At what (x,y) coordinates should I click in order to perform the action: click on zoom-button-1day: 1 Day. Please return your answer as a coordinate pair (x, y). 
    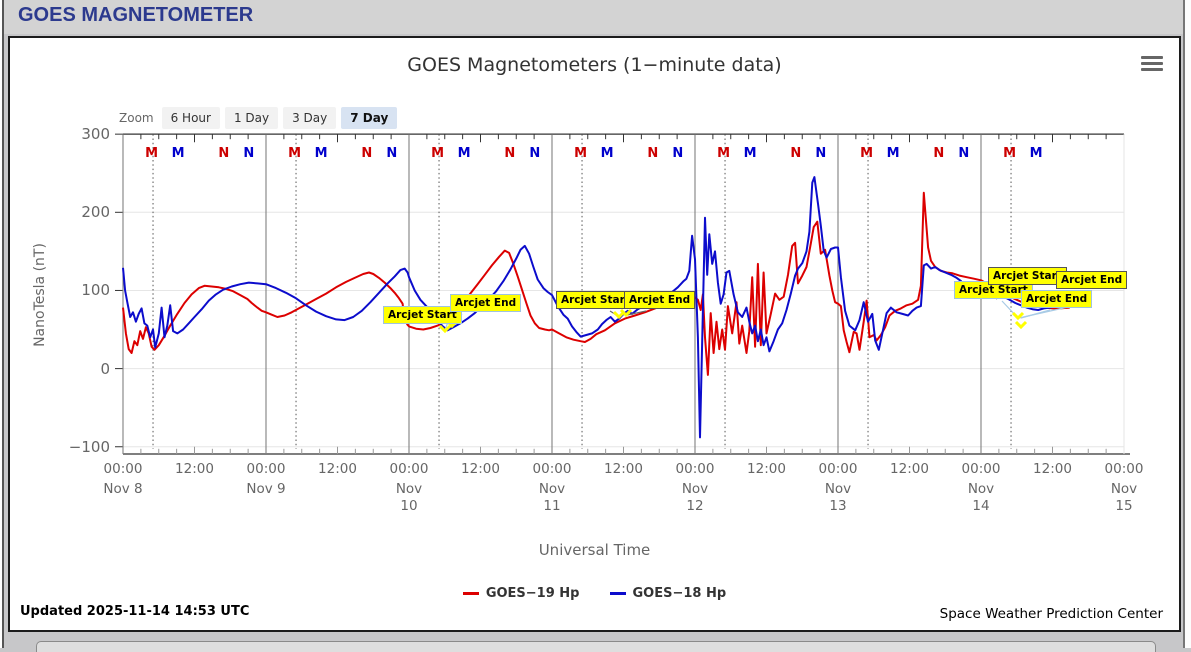
    Looking at the image, I should click on (251, 118).